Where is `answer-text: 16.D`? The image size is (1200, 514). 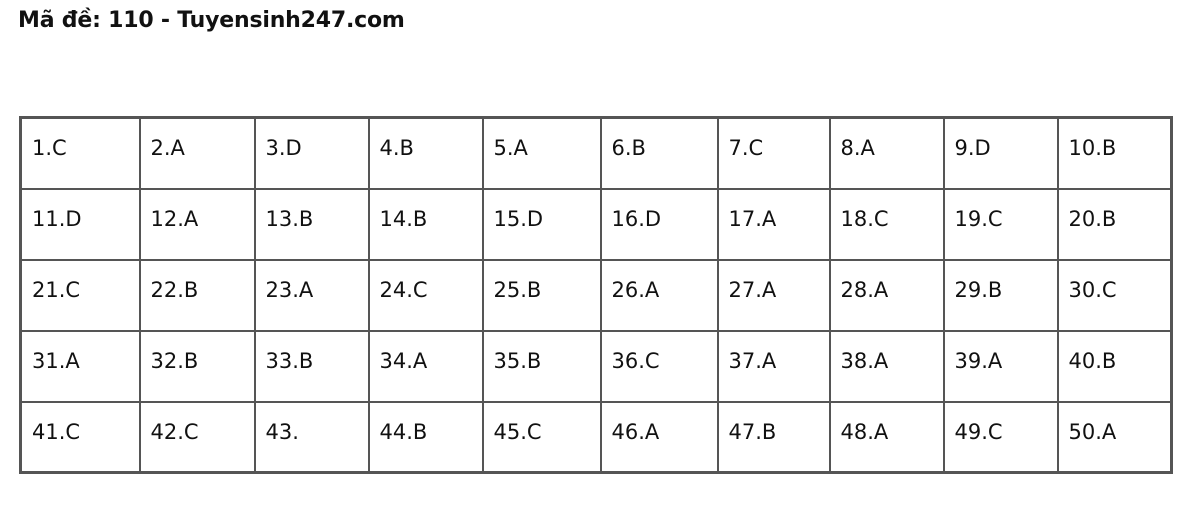 answer-text: 16.D is located at coordinates (636, 218).